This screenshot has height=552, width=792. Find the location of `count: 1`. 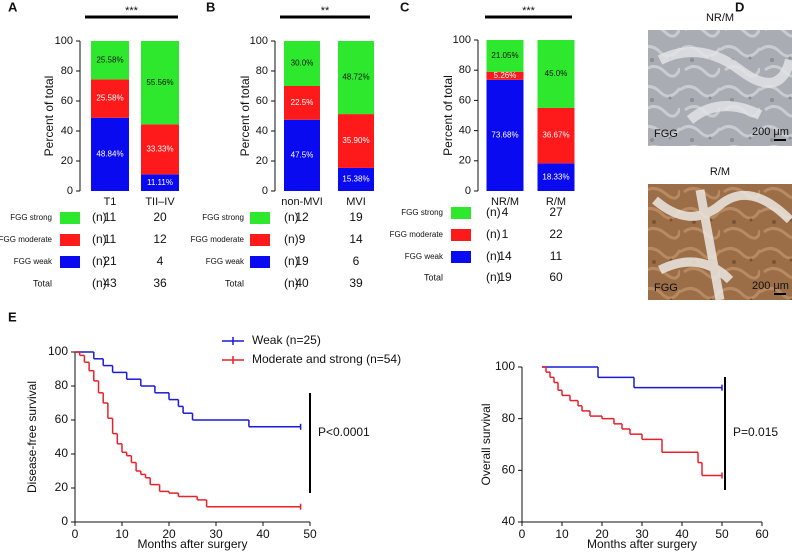

count: 1 is located at coordinates (505, 234).